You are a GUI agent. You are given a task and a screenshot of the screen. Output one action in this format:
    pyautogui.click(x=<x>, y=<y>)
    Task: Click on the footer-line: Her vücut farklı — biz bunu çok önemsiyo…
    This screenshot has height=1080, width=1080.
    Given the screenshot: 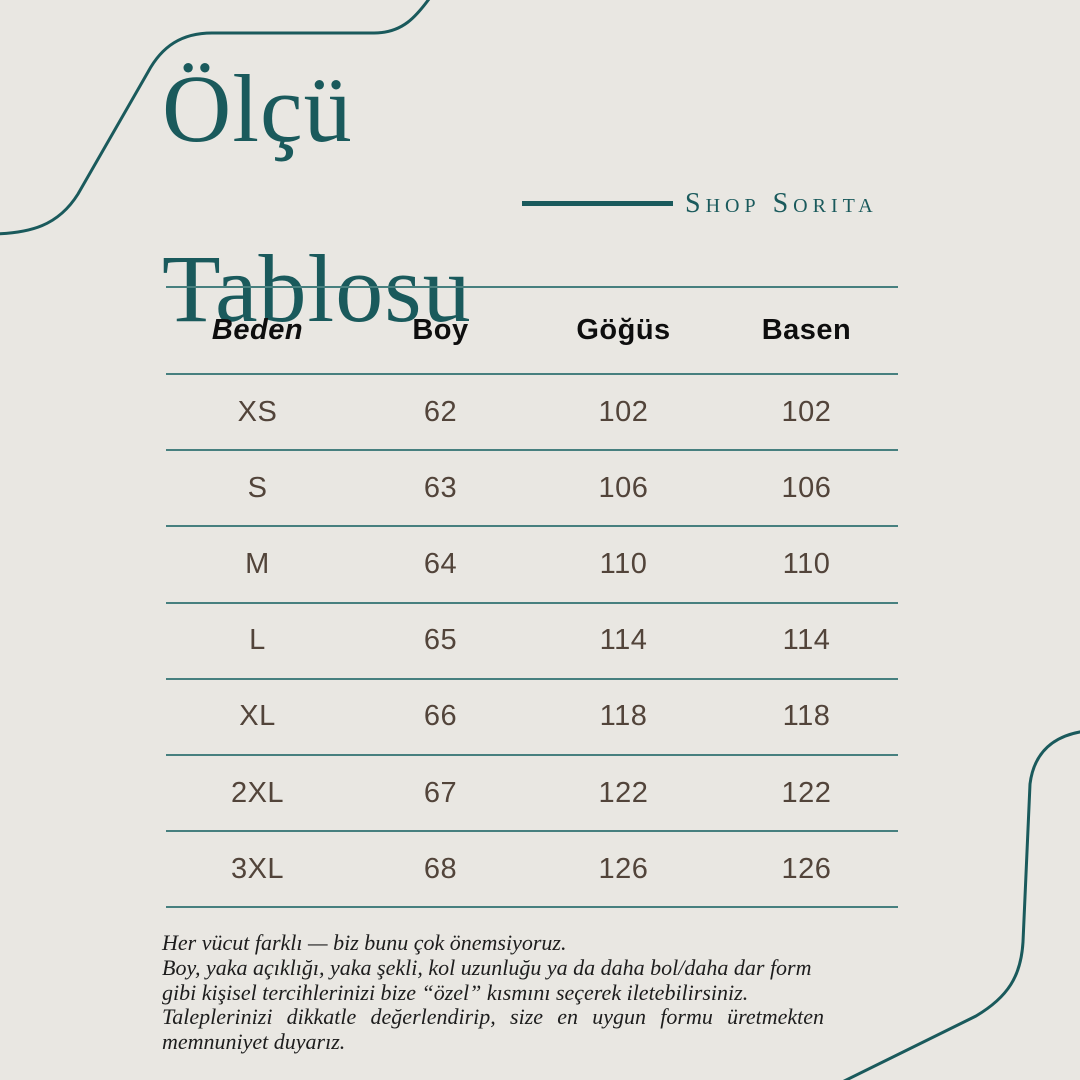 What is the action you would take?
    pyautogui.click(x=364, y=942)
    